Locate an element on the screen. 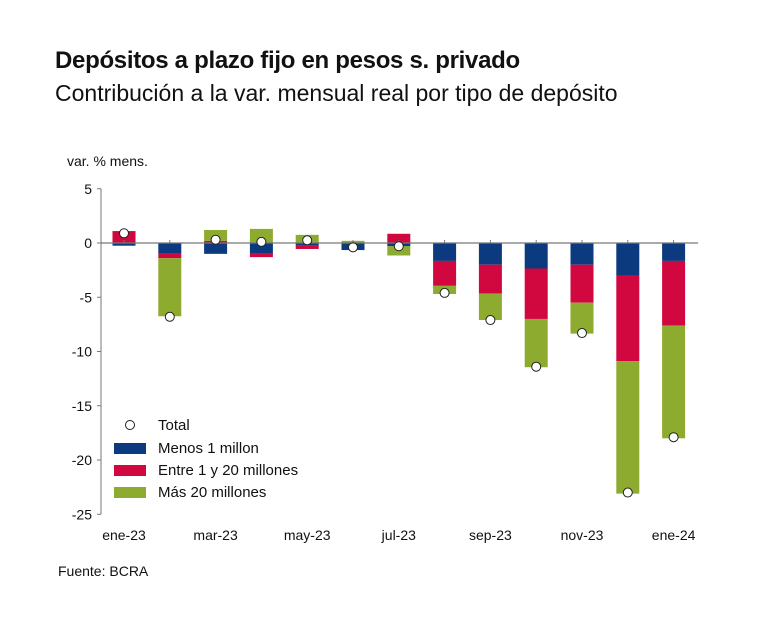 This screenshot has height=626, width=768. legend-label-s2: Más 20 millones is located at coordinates (212, 492).